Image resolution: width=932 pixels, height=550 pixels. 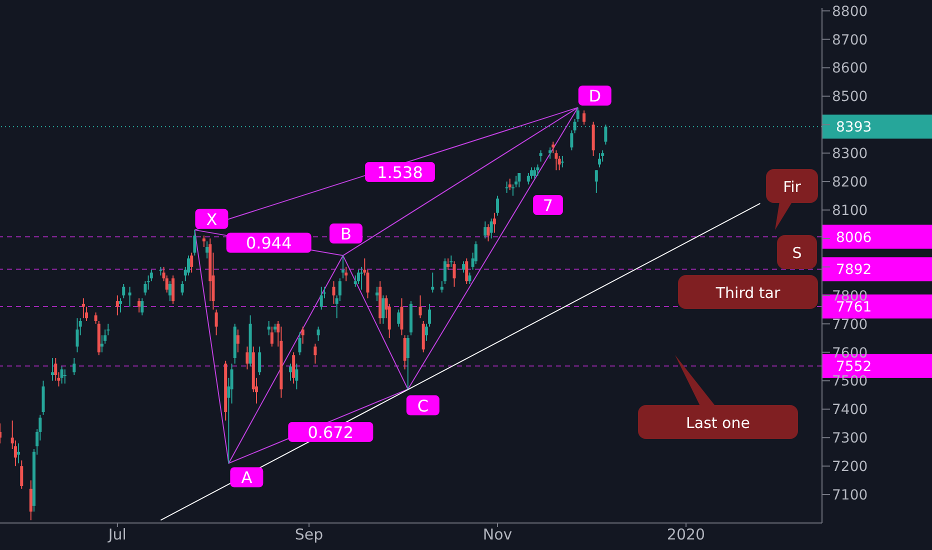 What do you see at coordinates (850, 324) in the screenshot?
I see `y-tick-label: 7700` at bounding box center [850, 324].